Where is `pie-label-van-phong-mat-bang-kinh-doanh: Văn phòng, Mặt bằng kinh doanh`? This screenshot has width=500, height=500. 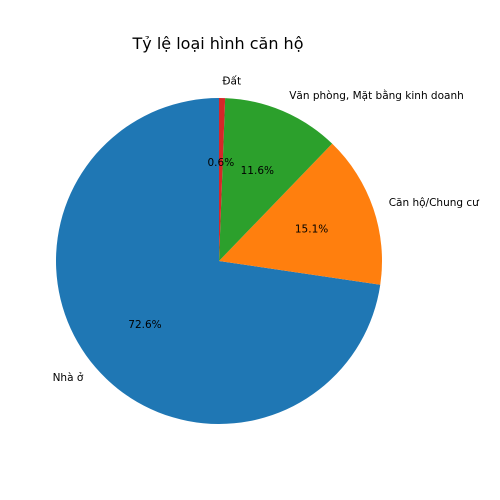
pie-label-van-phong-mat-bang-kinh-doanh: Văn phòng, Mặt bằng kinh doanh is located at coordinates (376, 95).